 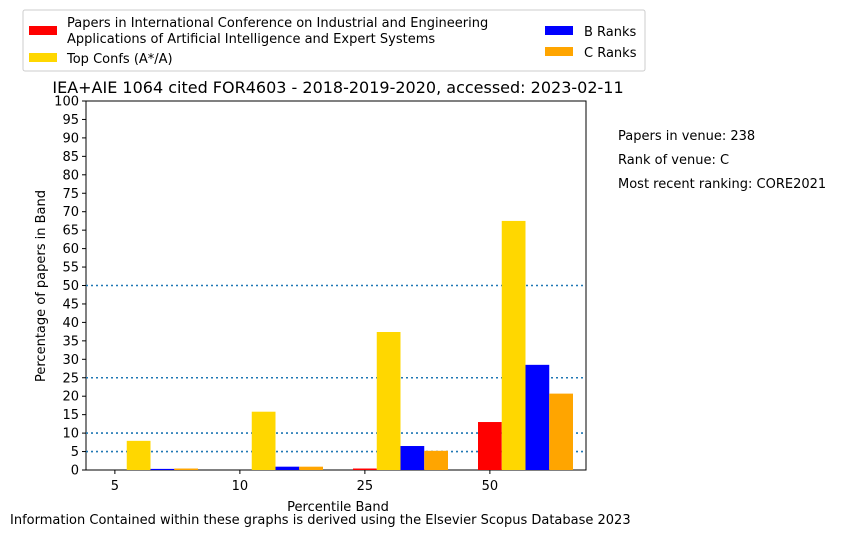 I want to click on x-tick-label: 5, so click(x=115, y=486).